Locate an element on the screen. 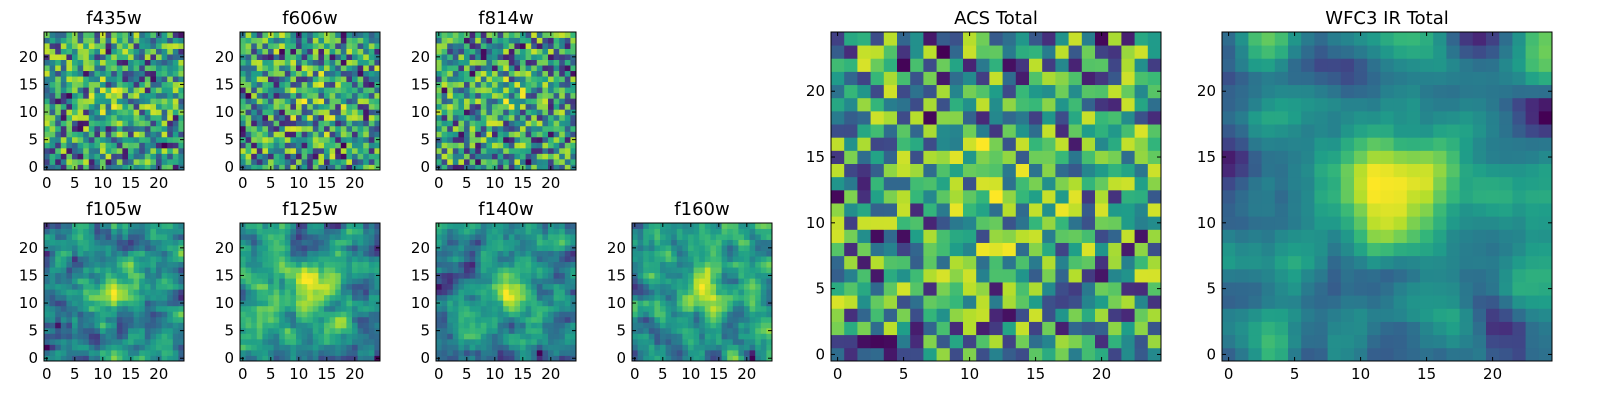 This screenshot has height=404, width=1600. y-tick-label: 15 is located at coordinates (616, 275).